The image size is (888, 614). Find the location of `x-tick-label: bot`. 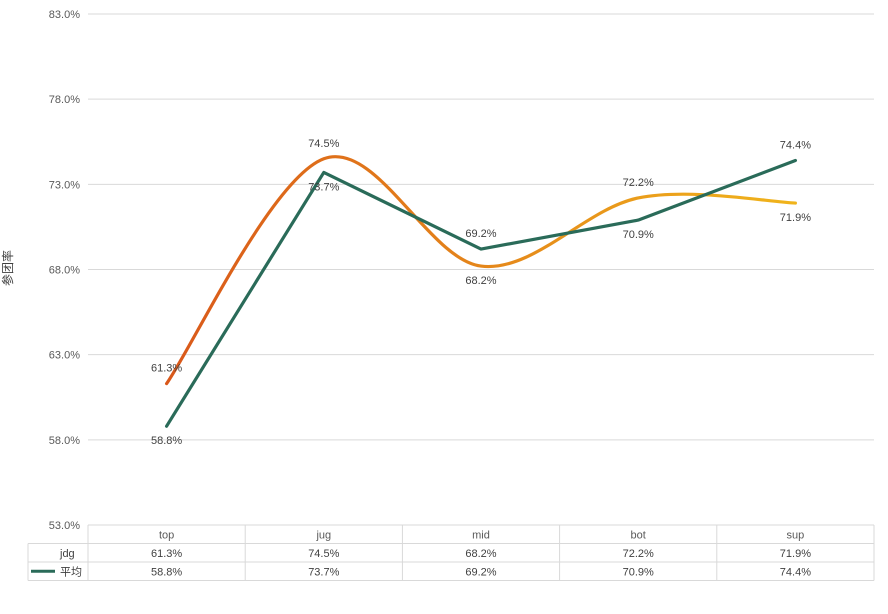

x-tick-label: bot is located at coordinates (638, 535).